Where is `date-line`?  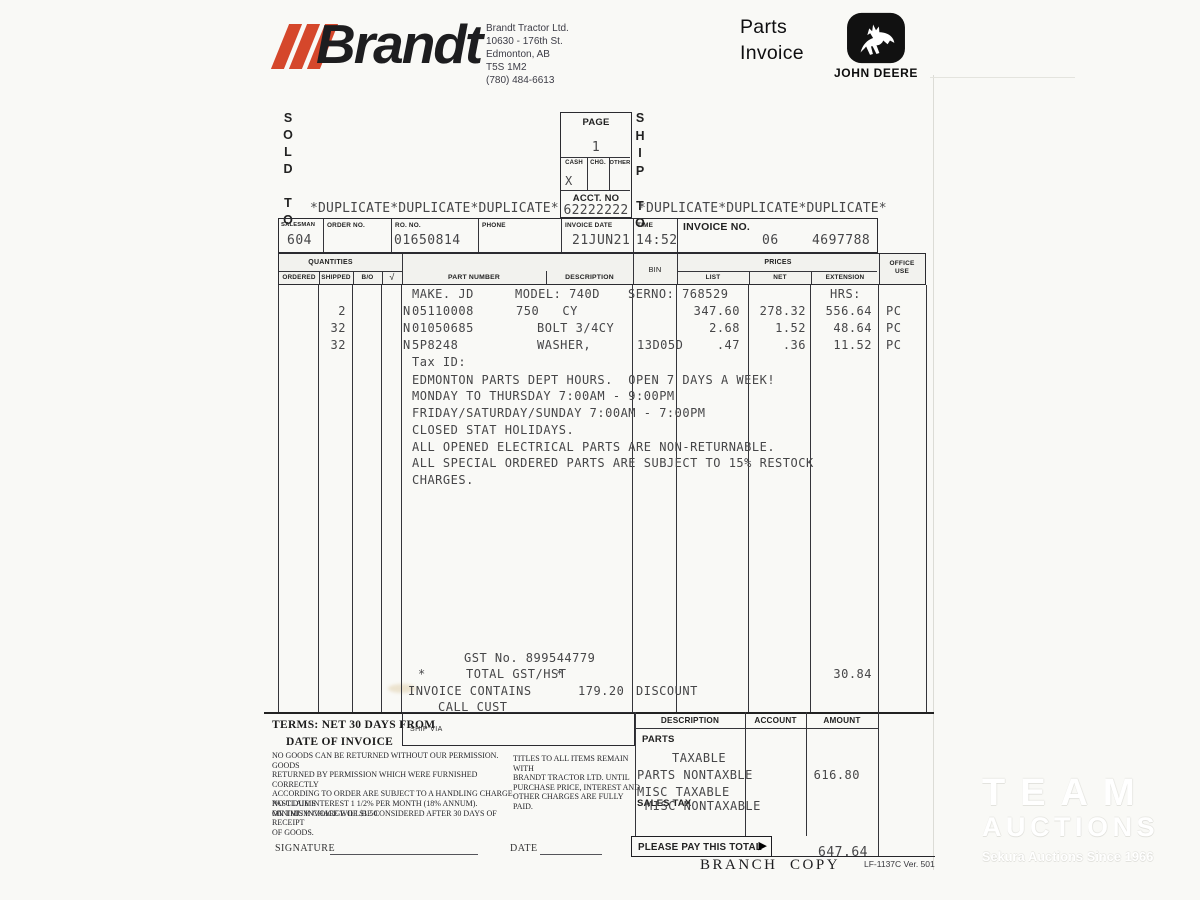 date-line is located at coordinates (571, 854).